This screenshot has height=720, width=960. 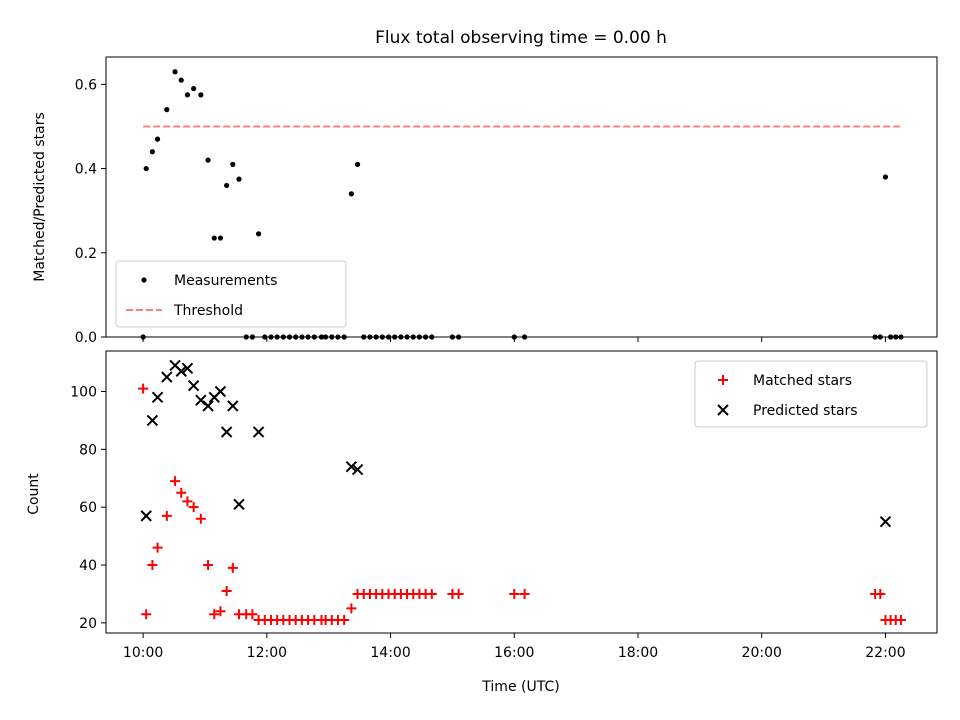 What do you see at coordinates (86, 254) in the screenshot?
I see `y-tick-label: 0.2` at bounding box center [86, 254].